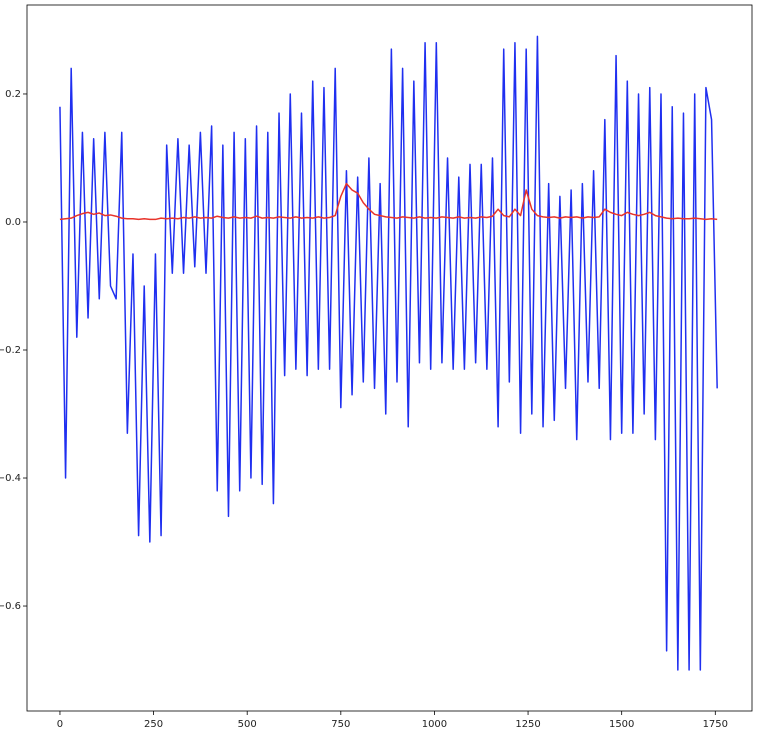 This screenshot has width=773, height=735. Describe the element at coordinates (247, 724) in the screenshot. I see `x-tick-label: 500` at that location.